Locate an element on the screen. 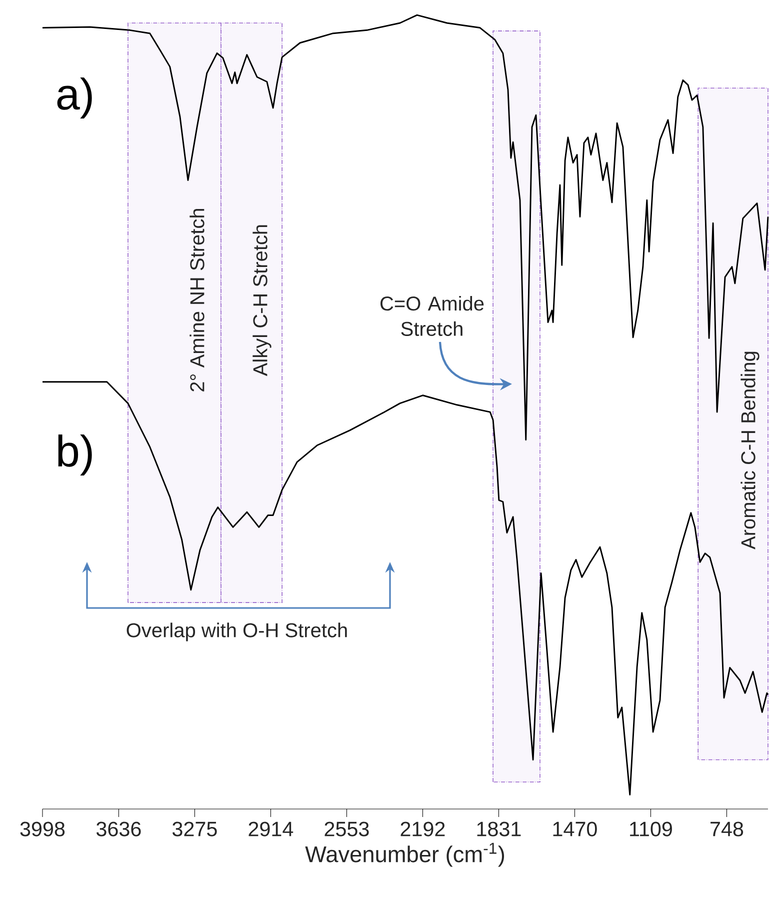 The image size is (770, 910). x-tick-label: 748 is located at coordinates (727, 829).